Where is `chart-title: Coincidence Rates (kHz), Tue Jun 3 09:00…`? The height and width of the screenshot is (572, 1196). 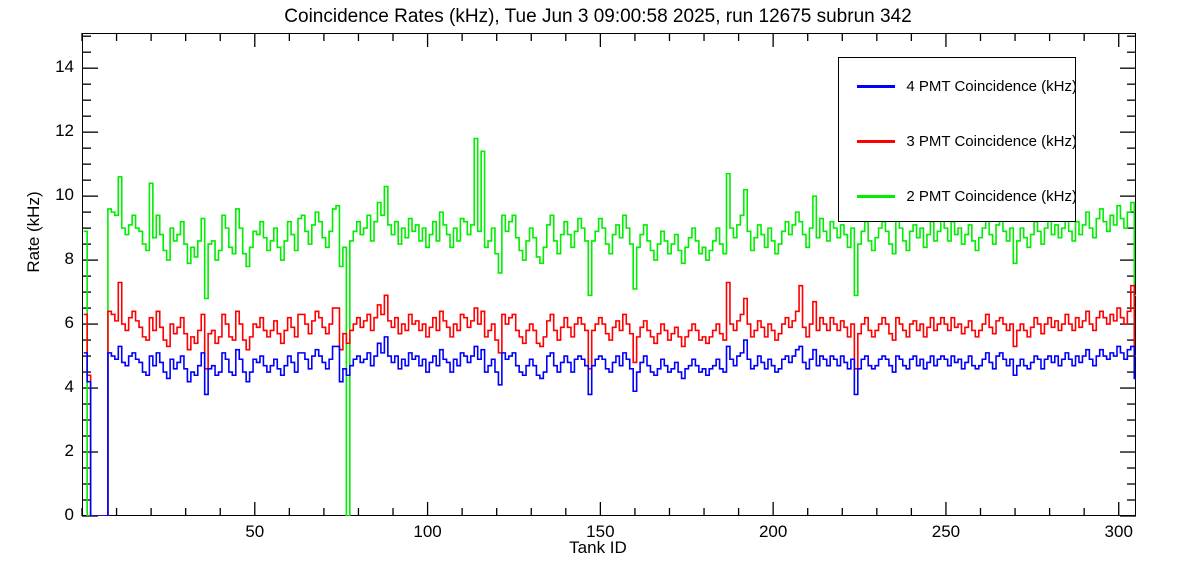 chart-title: Coincidence Rates (kHz), Tue Jun 3 09:00… is located at coordinates (598, 16).